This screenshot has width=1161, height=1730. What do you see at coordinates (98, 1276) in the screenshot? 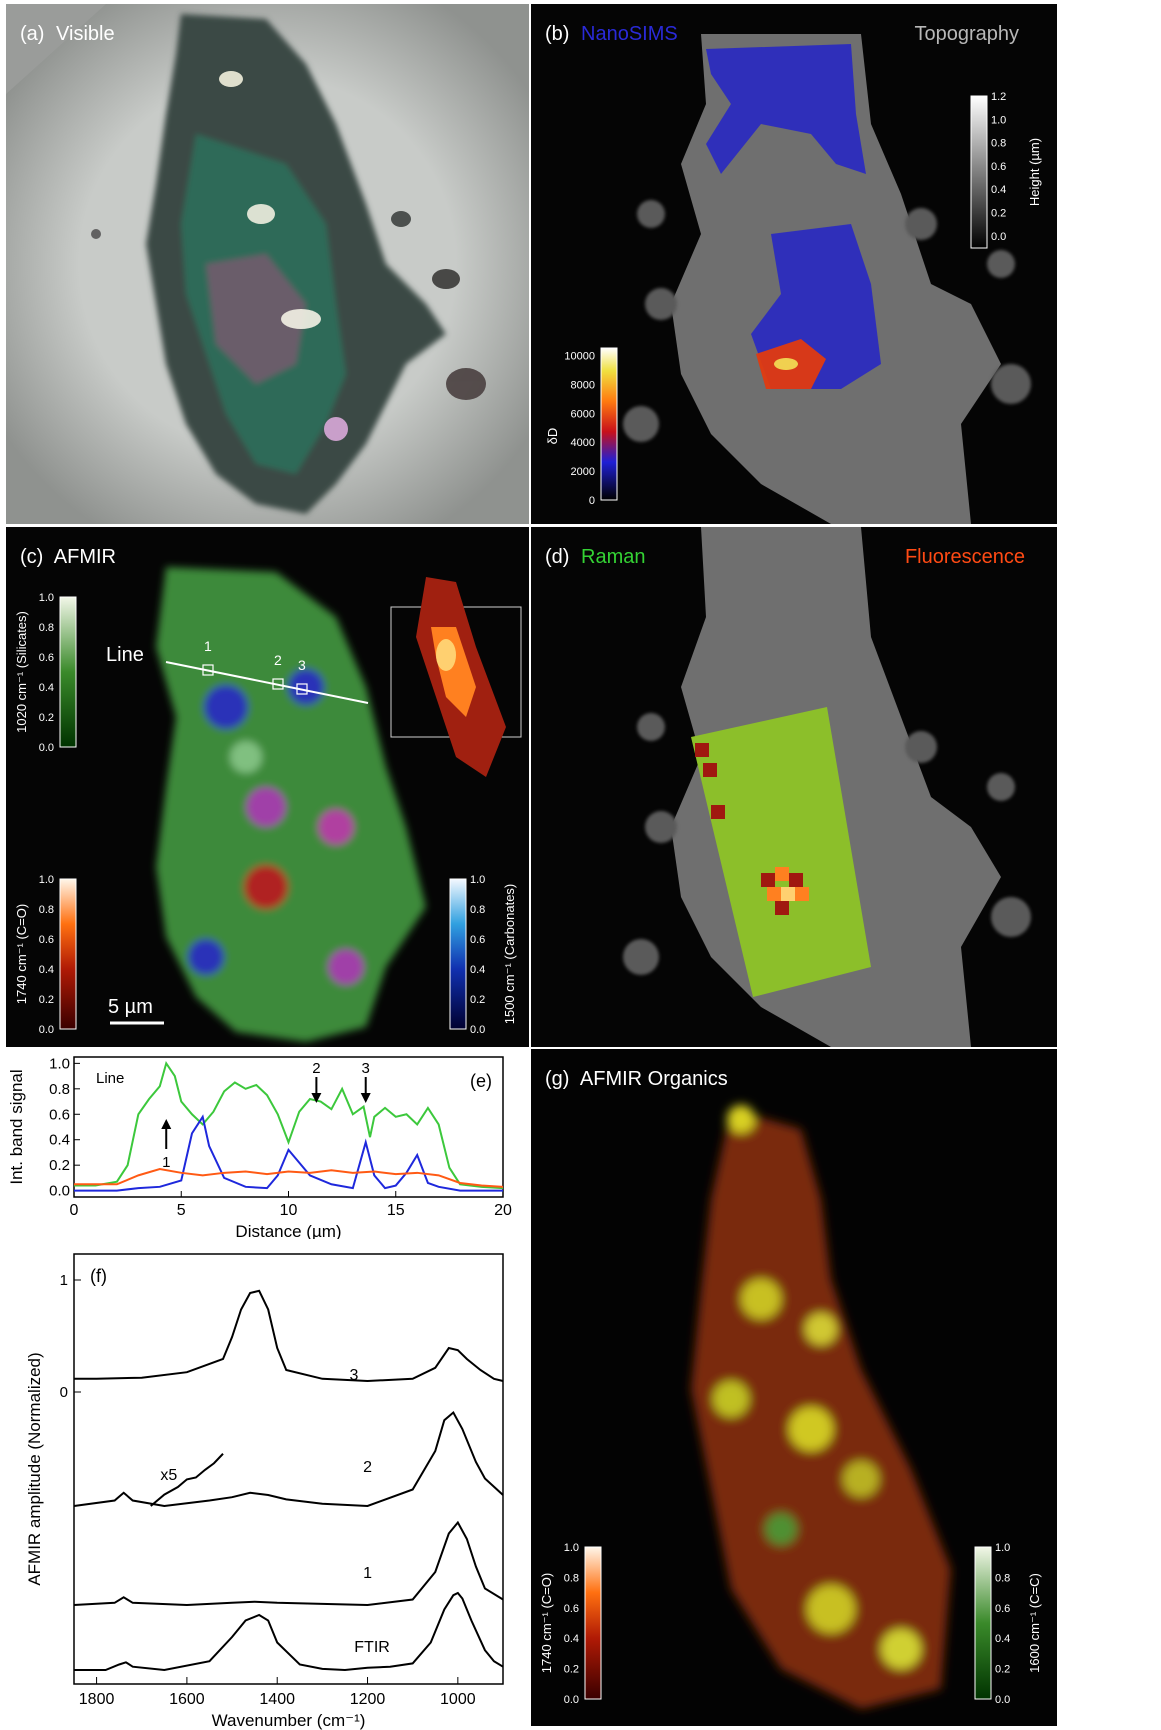
I see `panel-f-letter: (f)` at bounding box center [98, 1276].